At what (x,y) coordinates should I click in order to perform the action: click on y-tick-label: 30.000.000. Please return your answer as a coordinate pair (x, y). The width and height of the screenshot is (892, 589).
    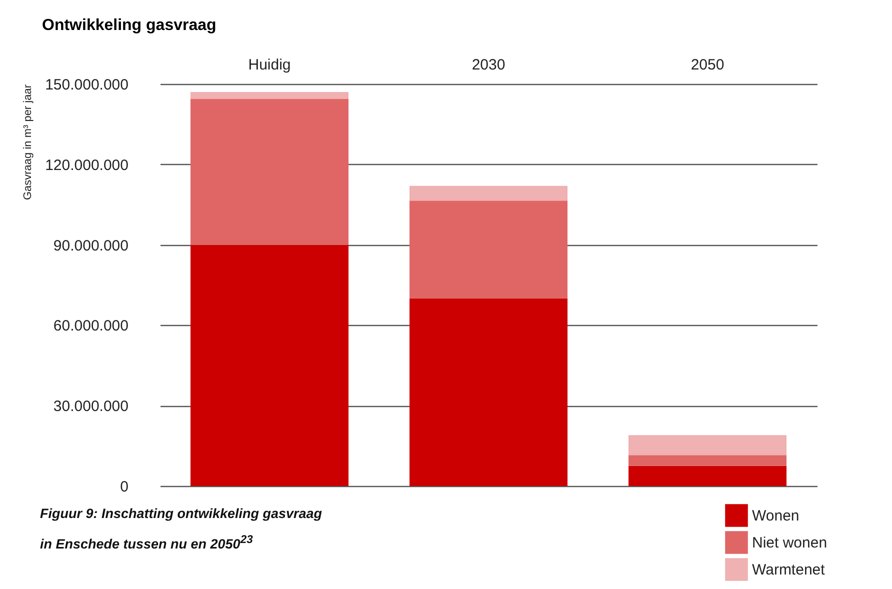
    Looking at the image, I should click on (90, 407).